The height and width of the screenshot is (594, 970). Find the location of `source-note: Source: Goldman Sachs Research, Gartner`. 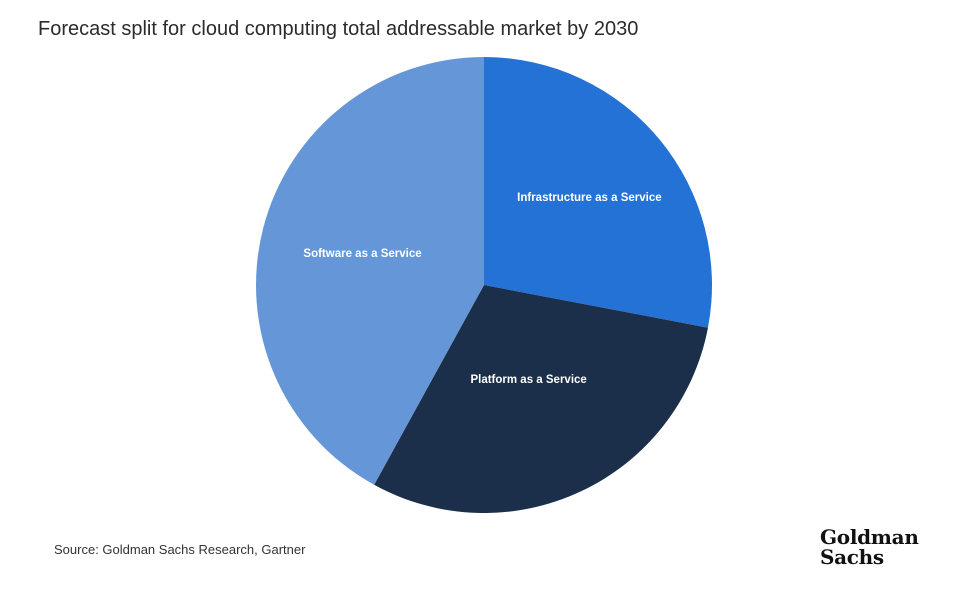

source-note: Source: Goldman Sachs Research, Gartner is located at coordinates (180, 549).